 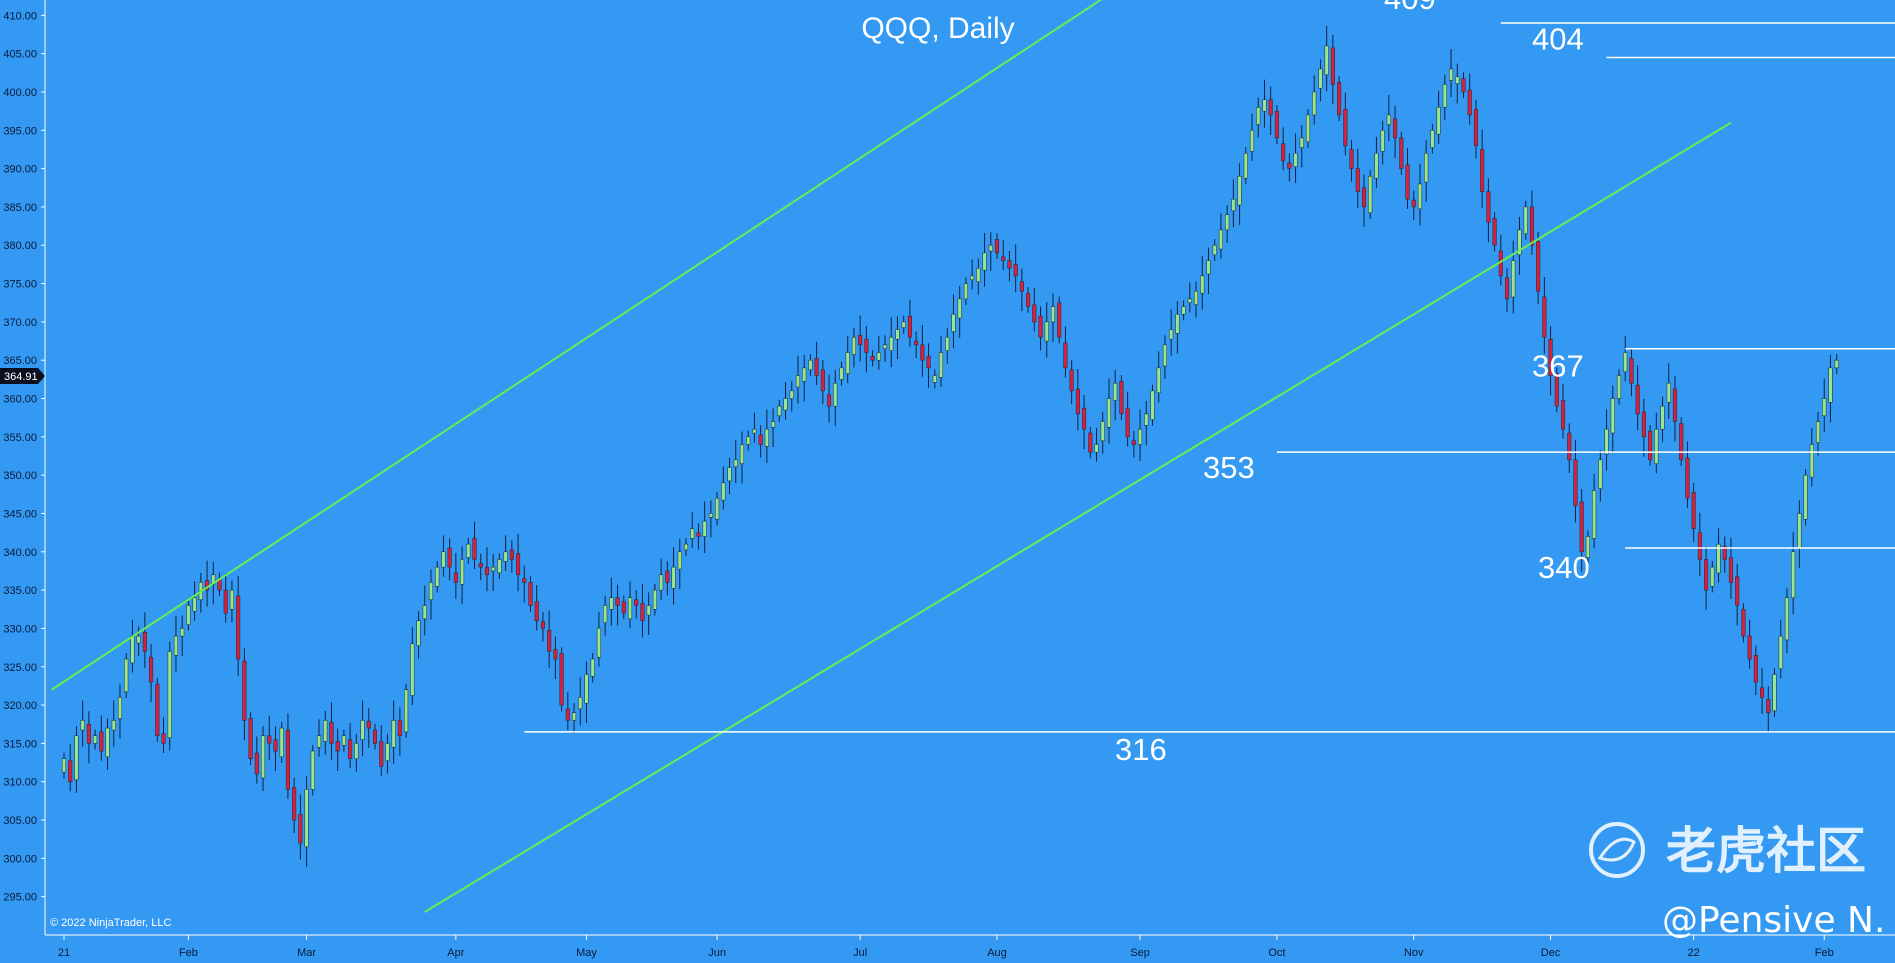 I want to click on watermark: 老虎社区 @Pensive N., so click(x=1737, y=881).